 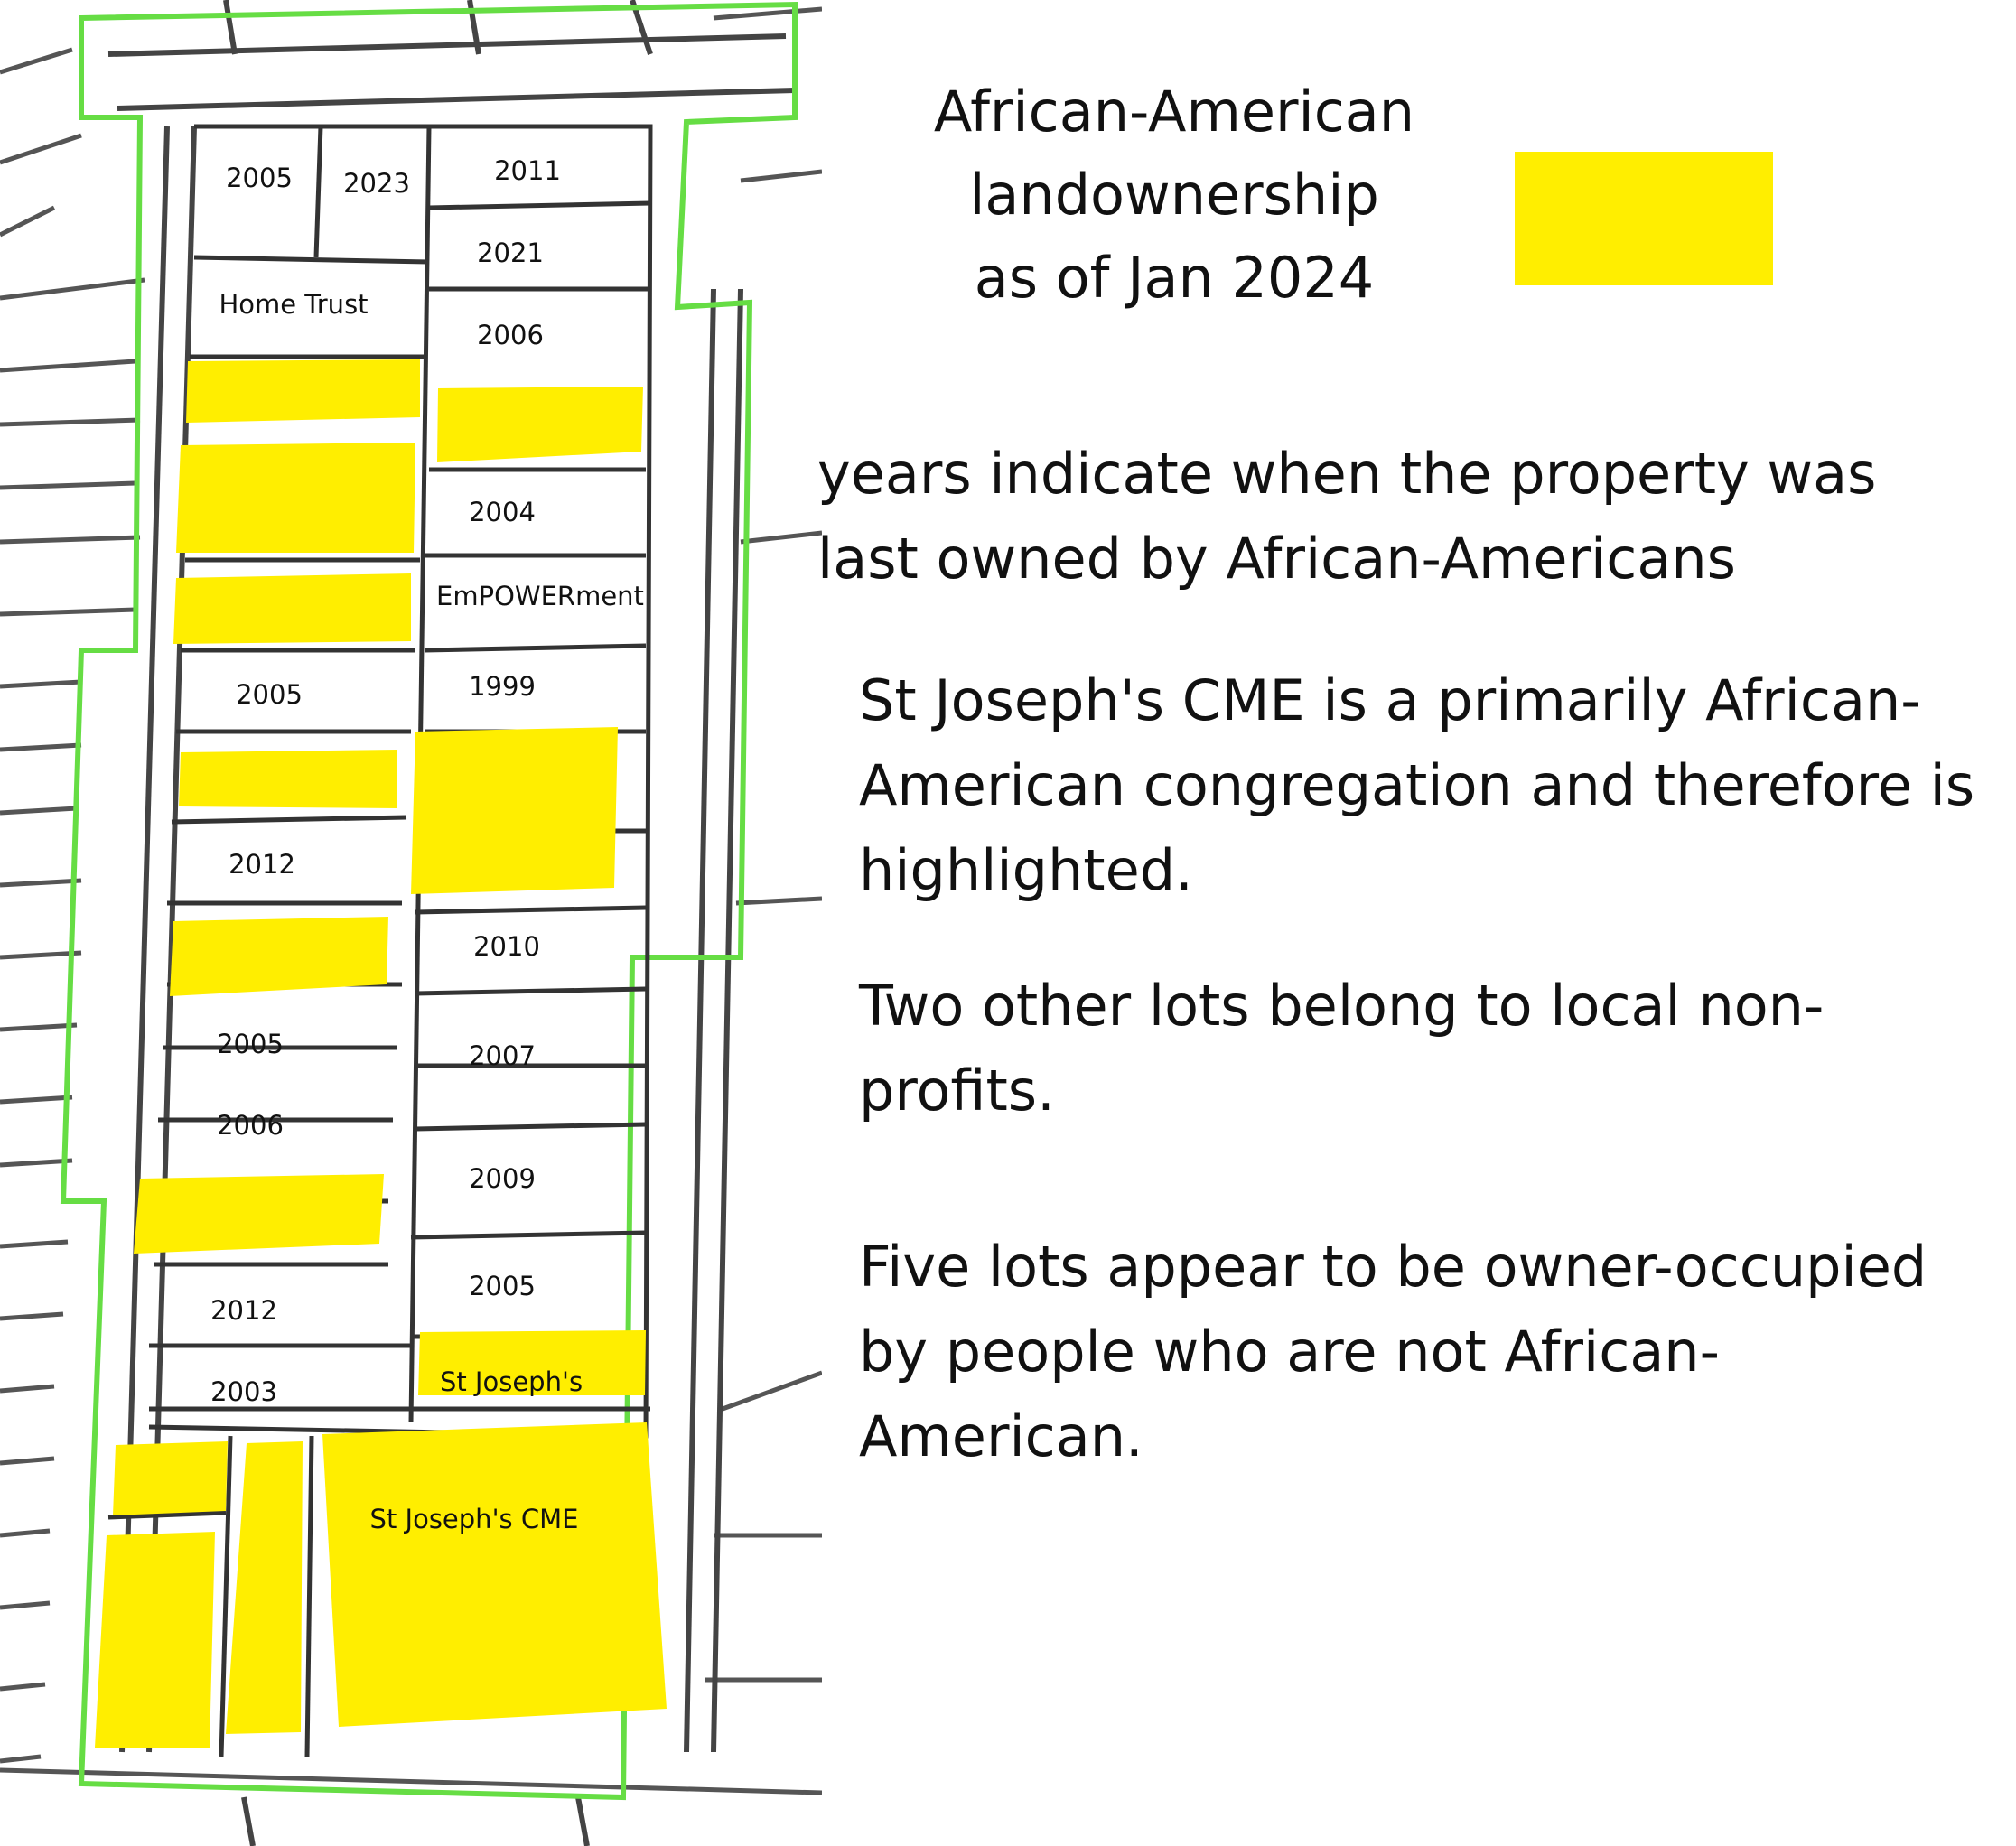 I want to click on lot-label: Home Trust, so click(x=294, y=304).